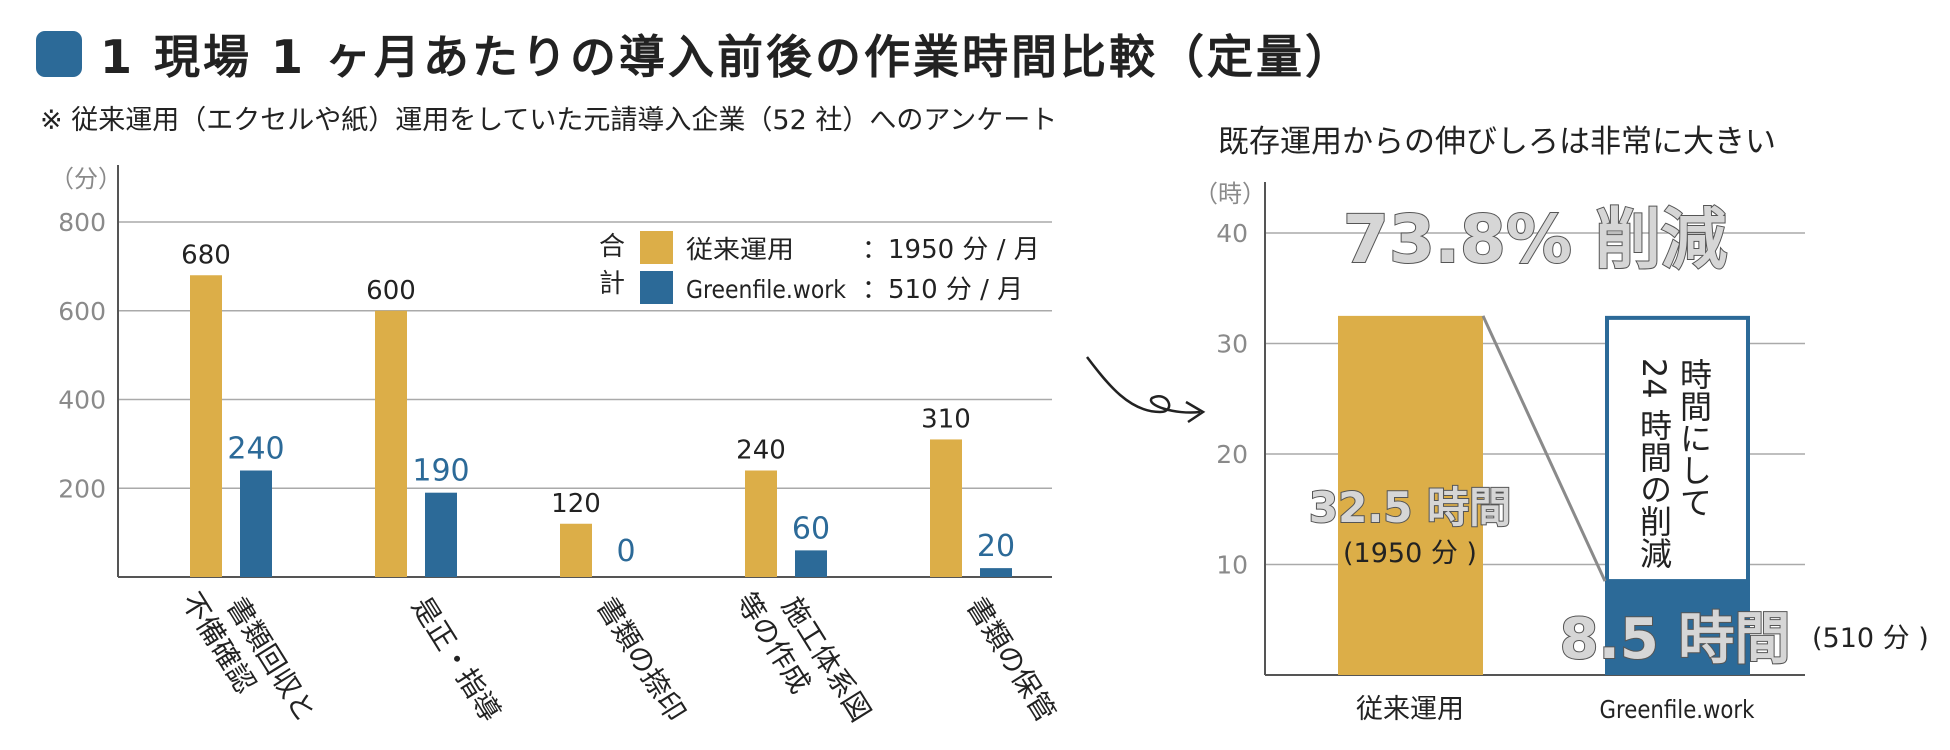 The height and width of the screenshot is (750, 1950). What do you see at coordinates (82, 400) in the screenshot?
I see `left-y-tick-label: 400` at bounding box center [82, 400].